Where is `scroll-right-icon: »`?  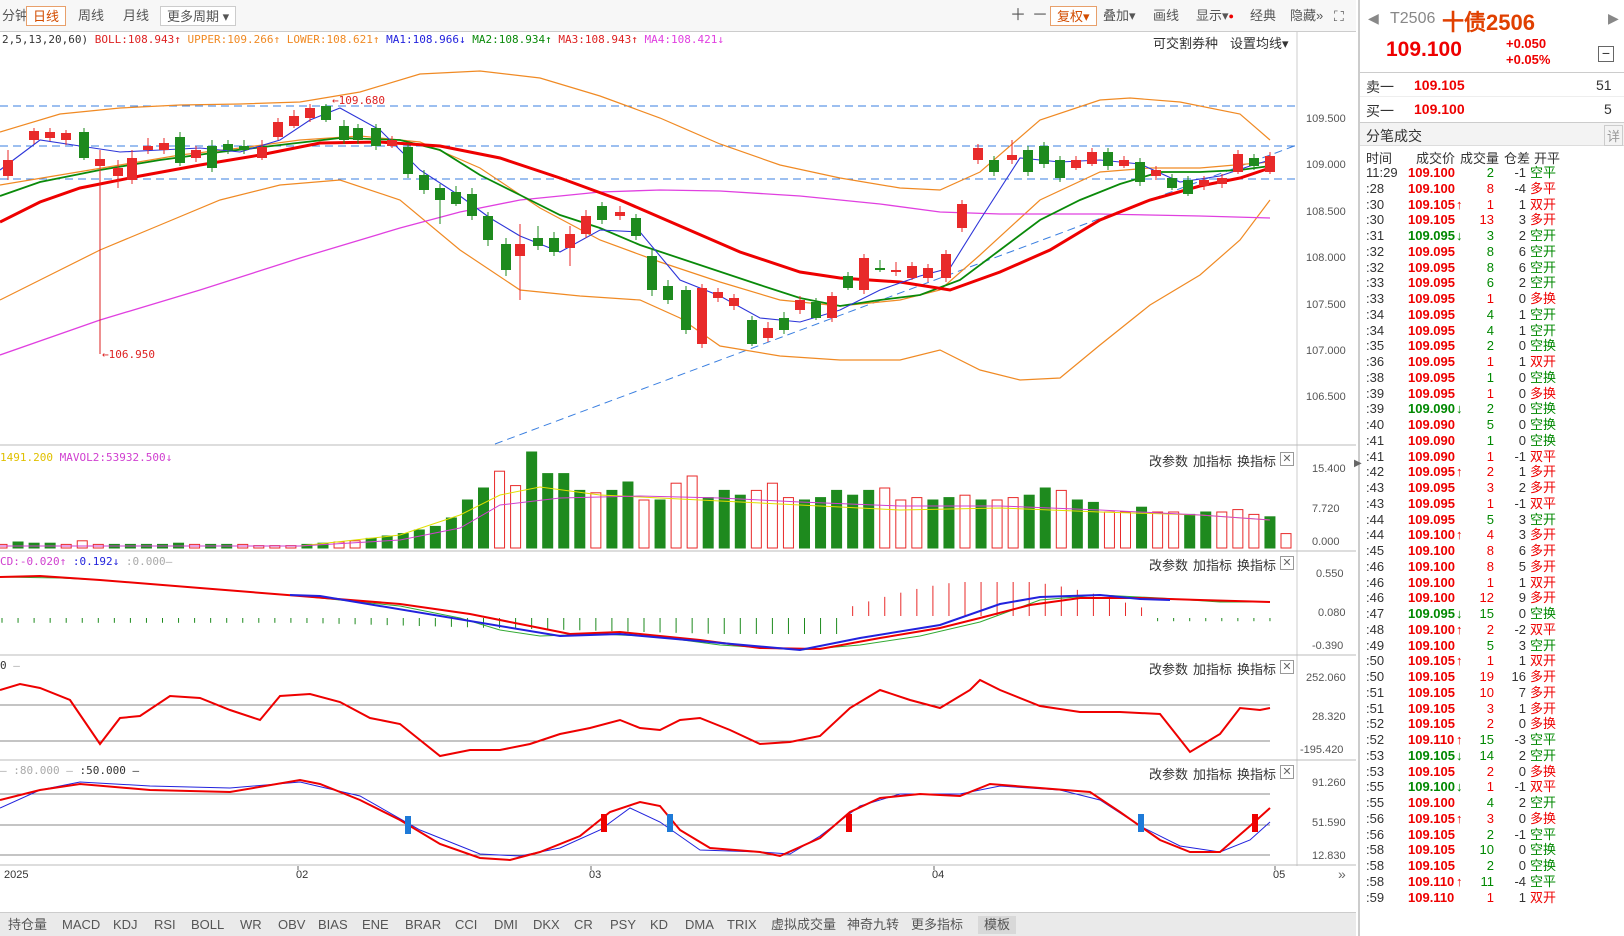
scroll-right-icon: » is located at coordinates (1342, 874).